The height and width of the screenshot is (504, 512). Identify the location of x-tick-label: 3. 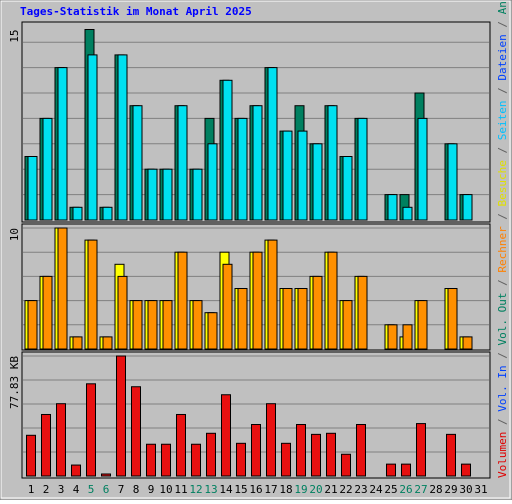
(61, 489).